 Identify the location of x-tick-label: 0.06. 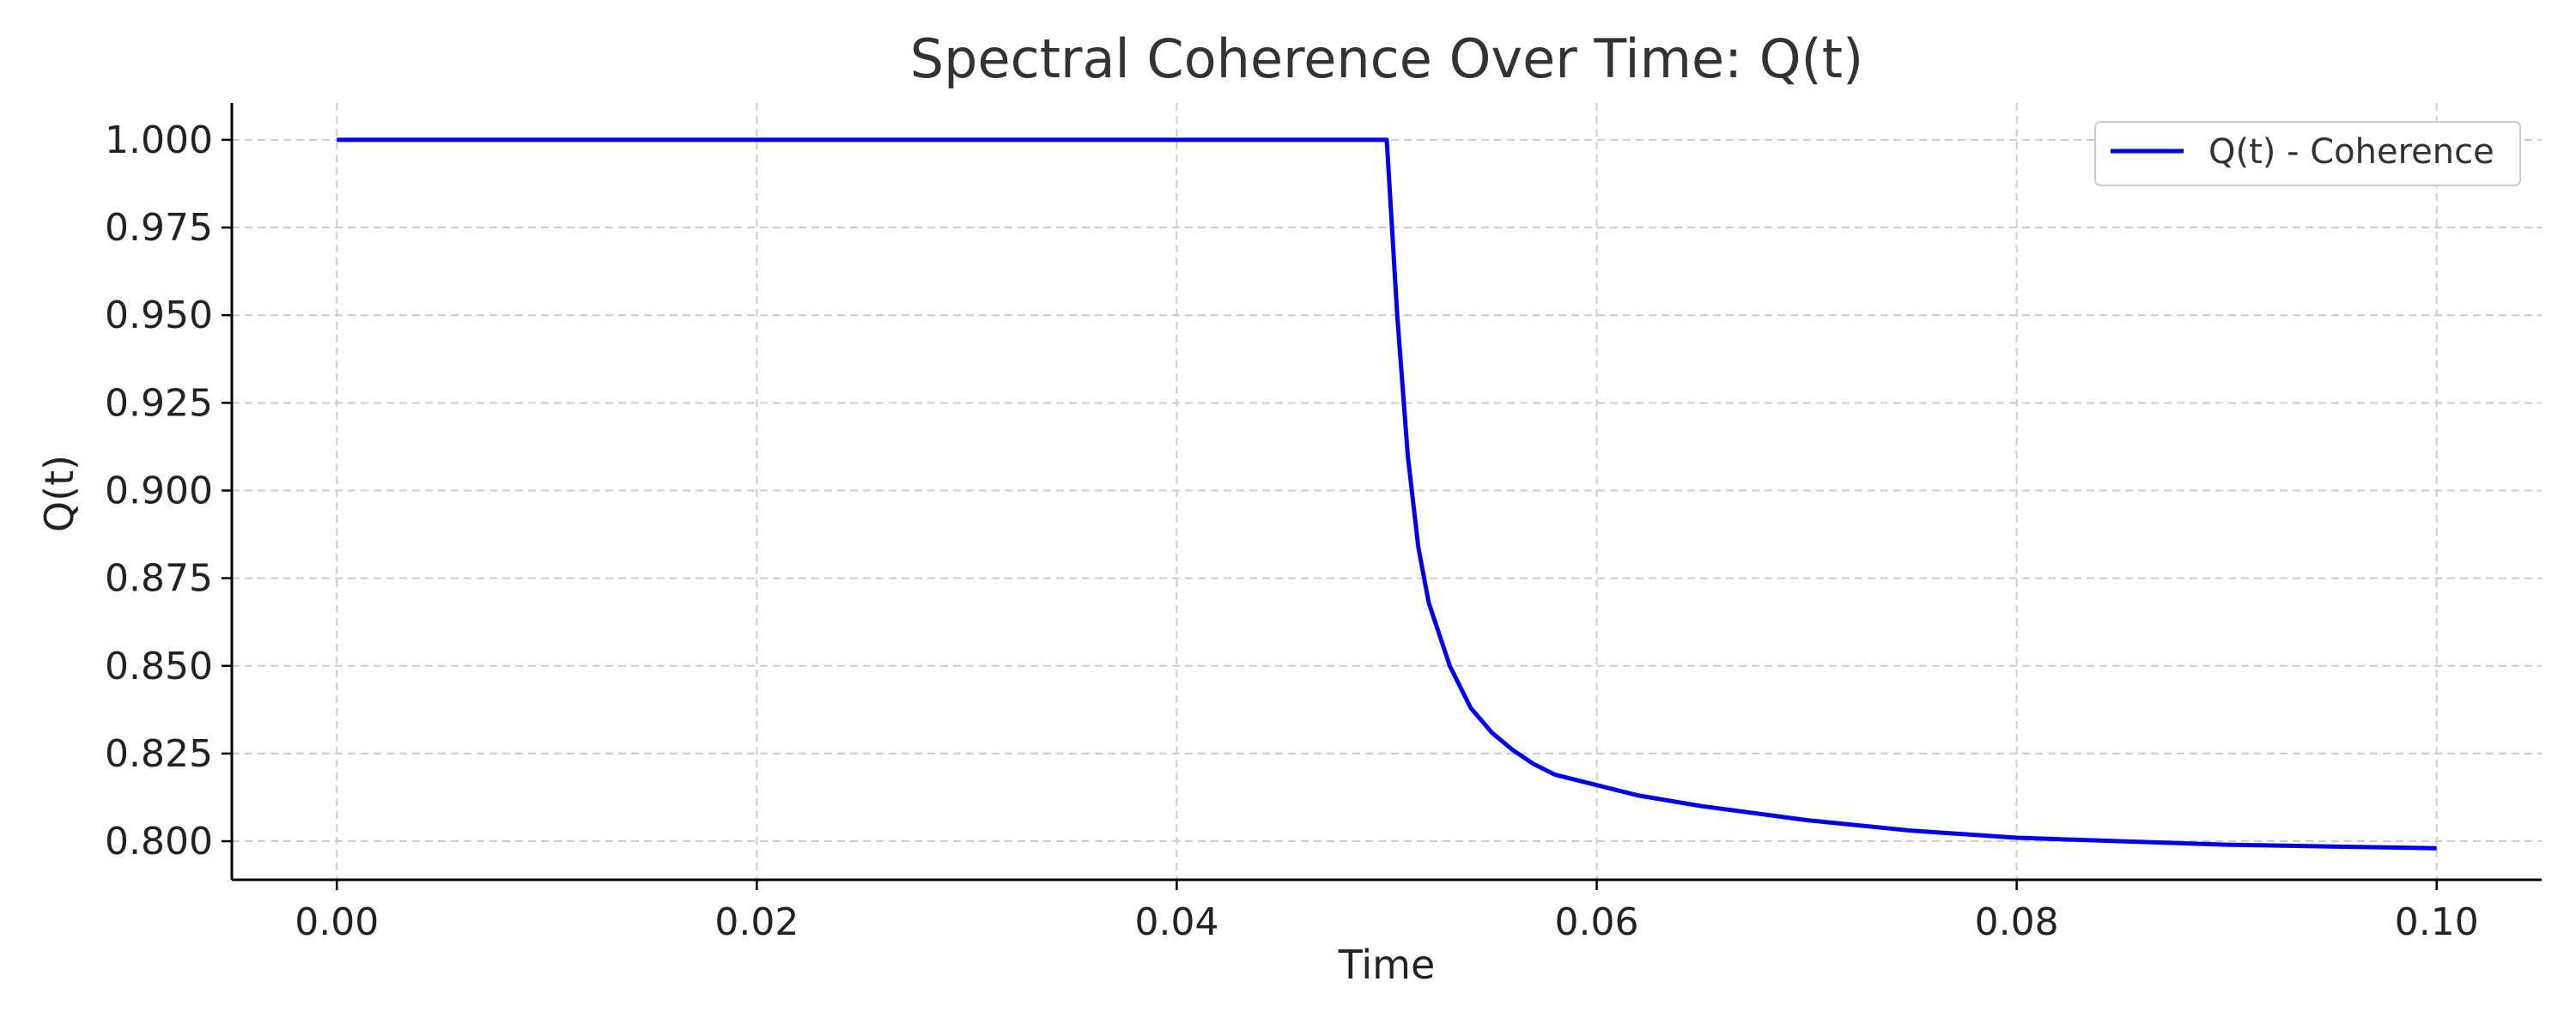
(1597, 922).